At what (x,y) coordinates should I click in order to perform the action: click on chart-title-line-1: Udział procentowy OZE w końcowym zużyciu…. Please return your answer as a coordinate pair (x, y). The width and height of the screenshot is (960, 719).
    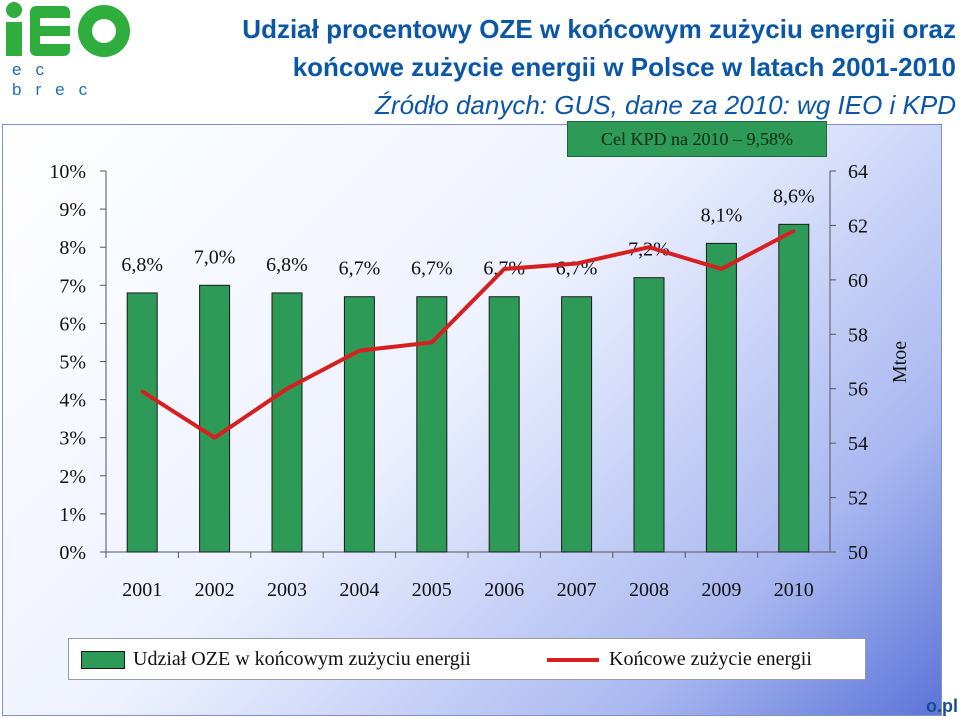
    Looking at the image, I should click on (599, 29).